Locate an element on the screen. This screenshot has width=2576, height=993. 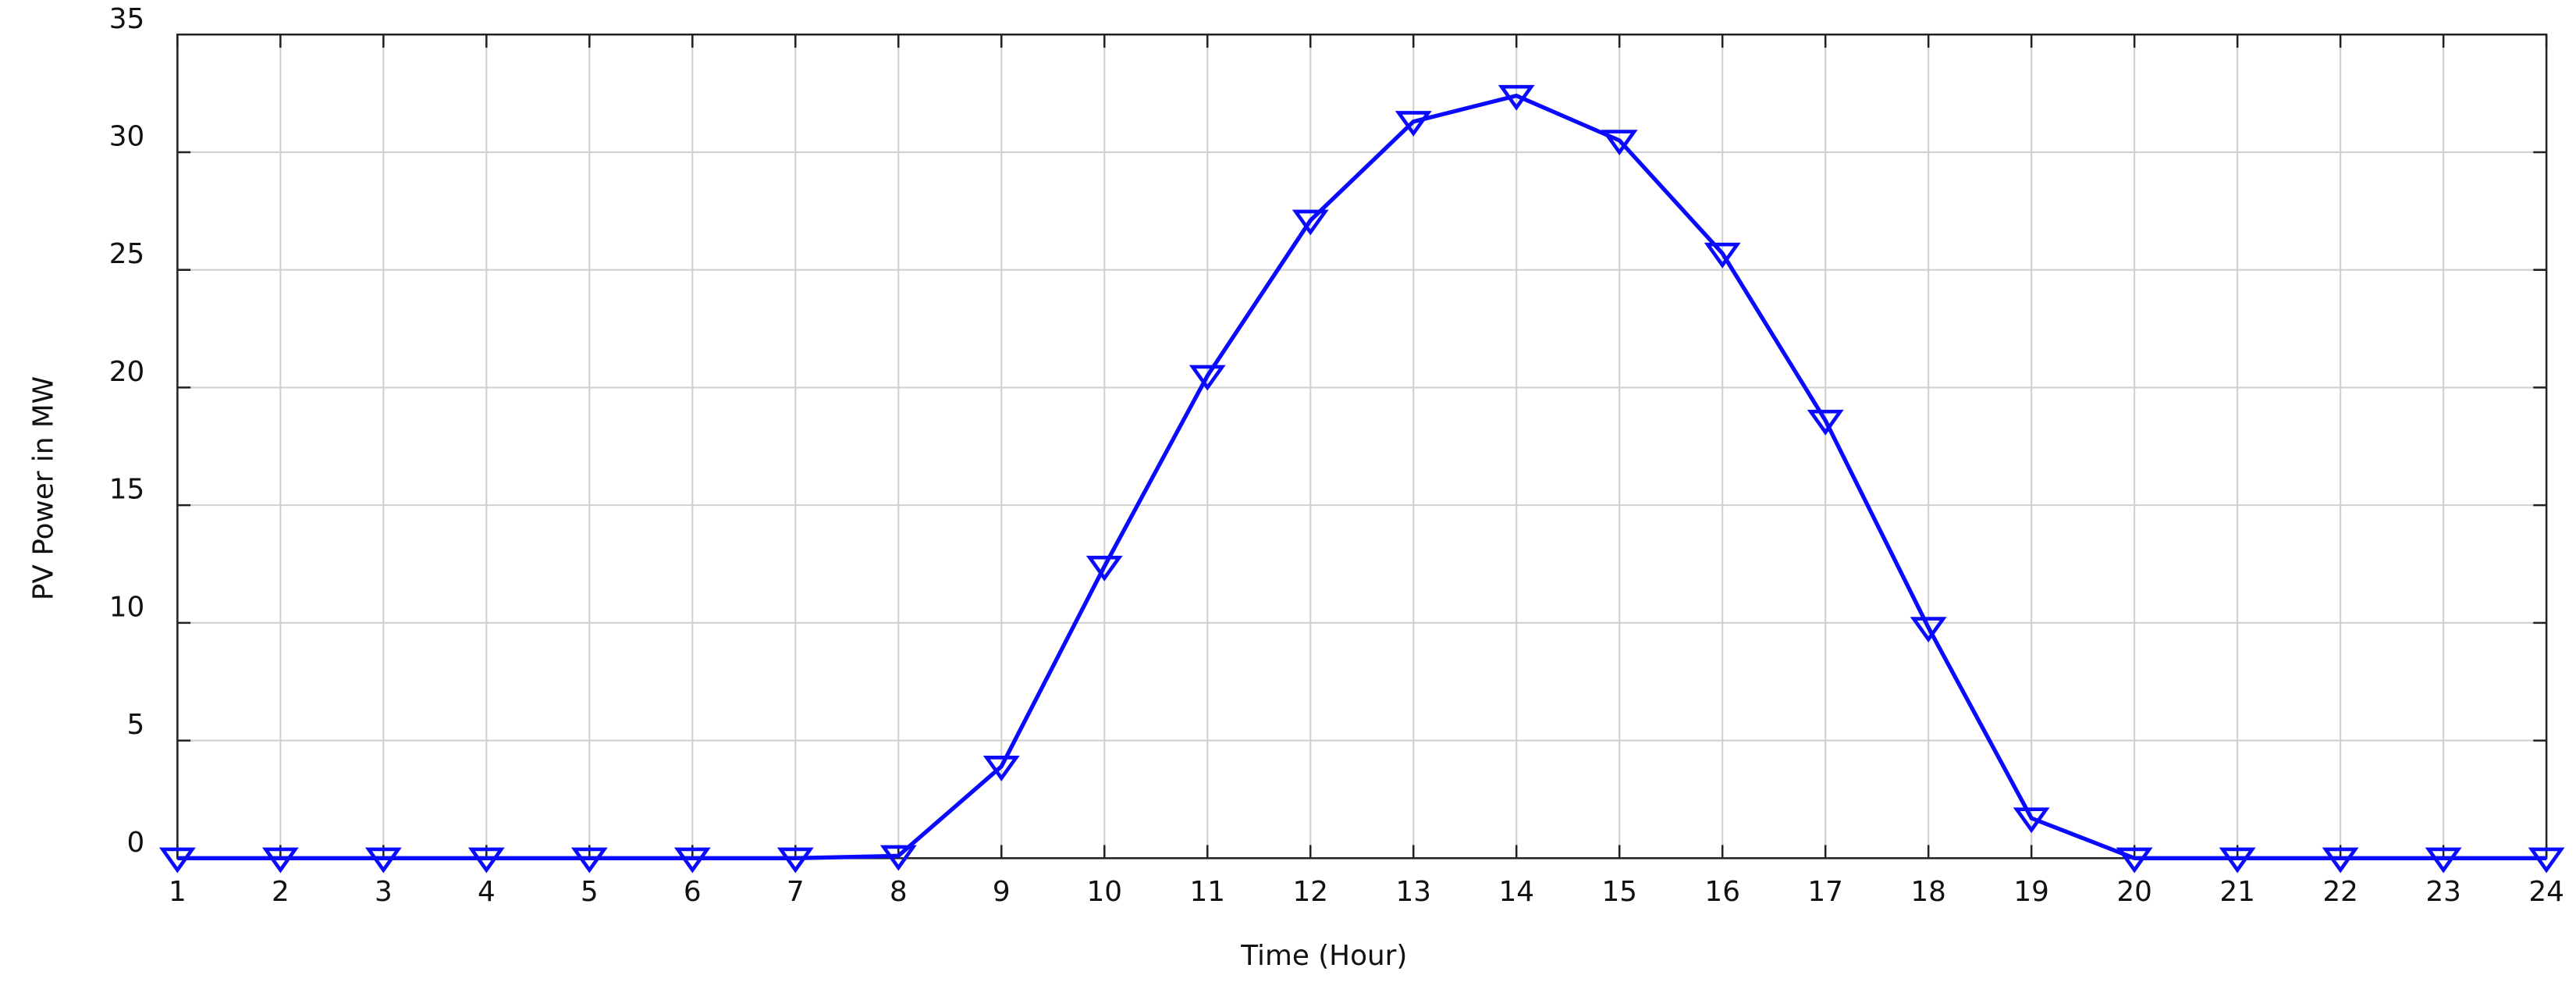
y-tick-label: 35 is located at coordinates (127, 19).